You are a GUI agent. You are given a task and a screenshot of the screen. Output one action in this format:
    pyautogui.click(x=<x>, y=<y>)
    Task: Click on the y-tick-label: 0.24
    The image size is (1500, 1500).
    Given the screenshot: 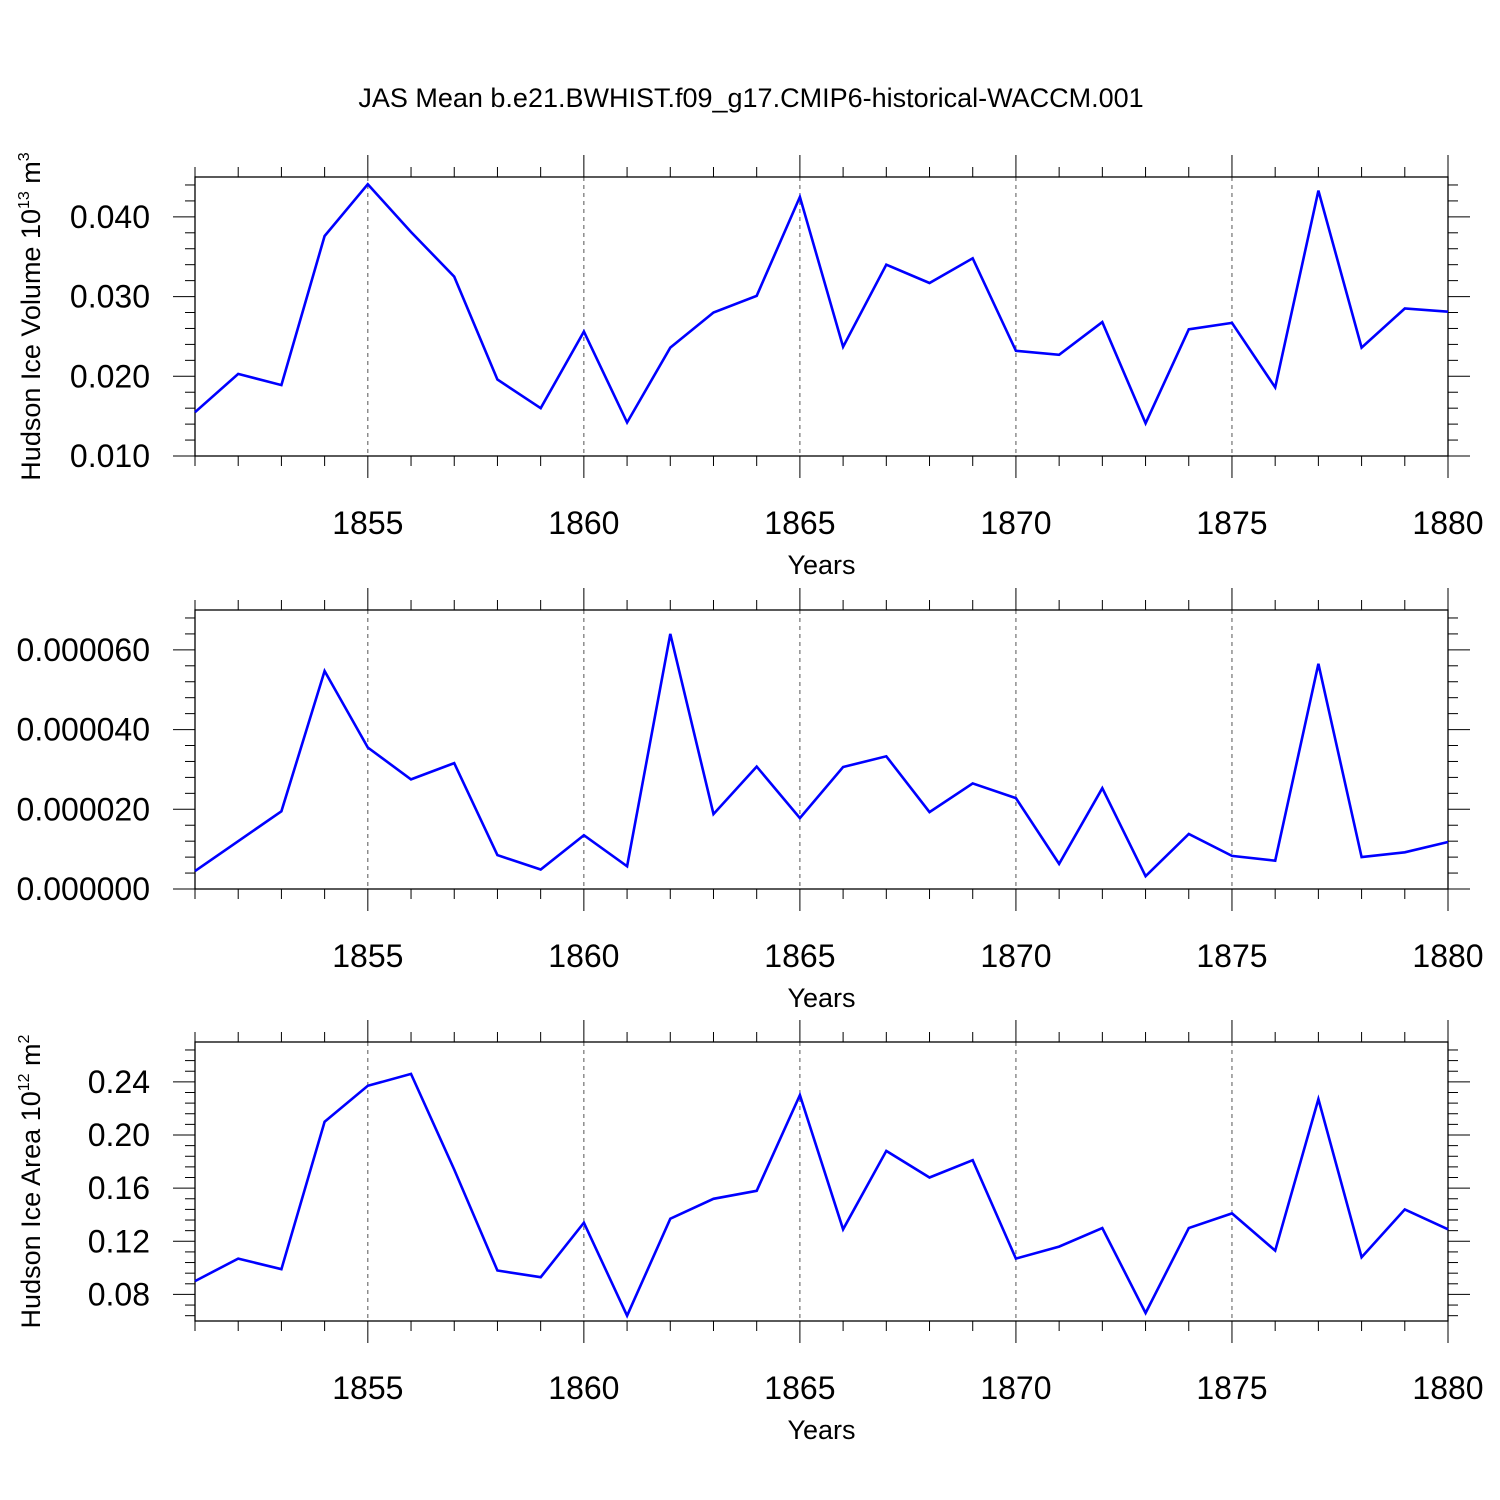 What is the action you would take?
    pyautogui.click(x=119, y=1082)
    